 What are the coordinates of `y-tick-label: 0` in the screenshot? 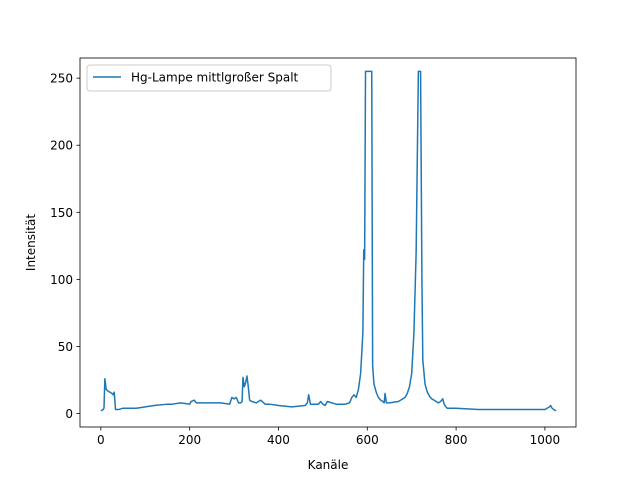 It's located at (69, 414).